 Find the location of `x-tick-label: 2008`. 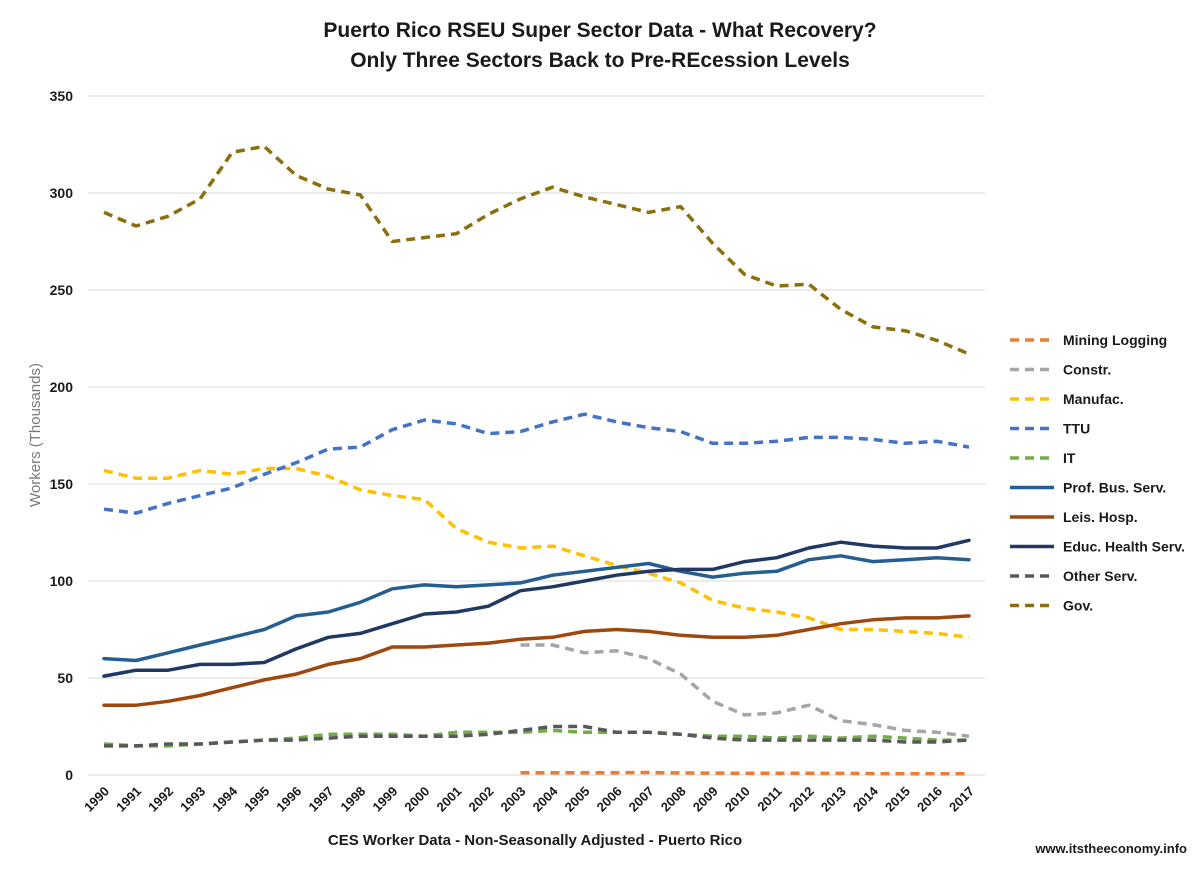

x-tick-label: 2008 is located at coordinates (673, 799).